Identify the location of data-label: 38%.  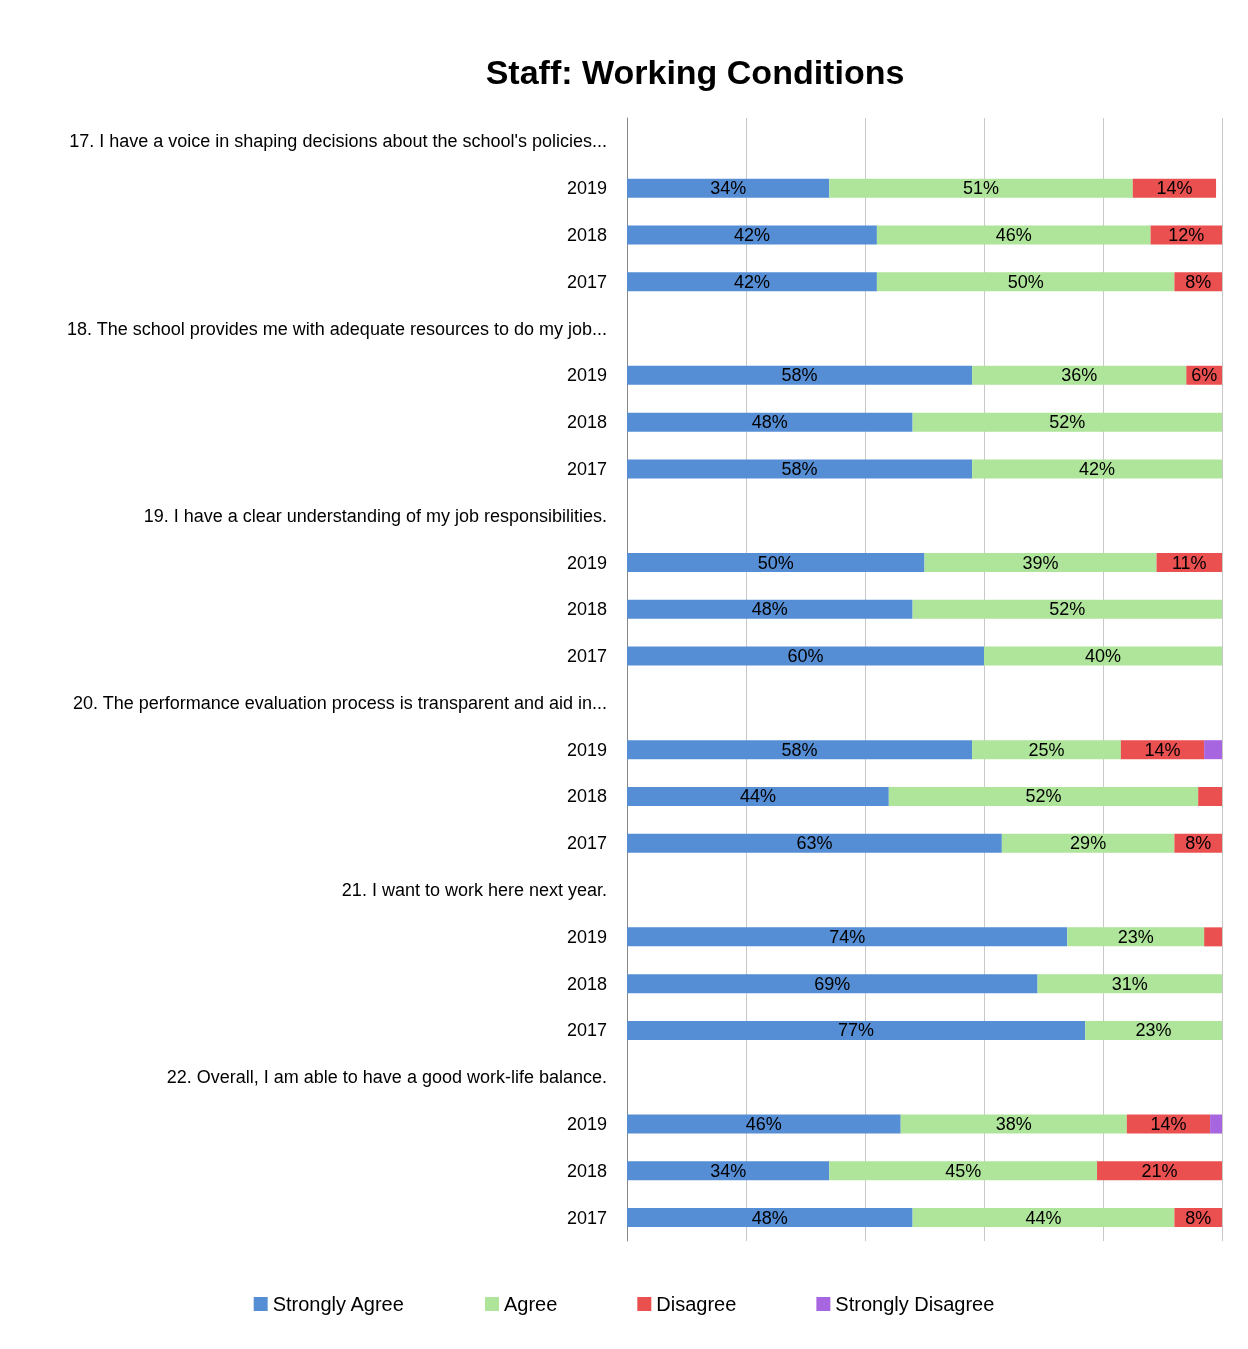
(1013, 1124).